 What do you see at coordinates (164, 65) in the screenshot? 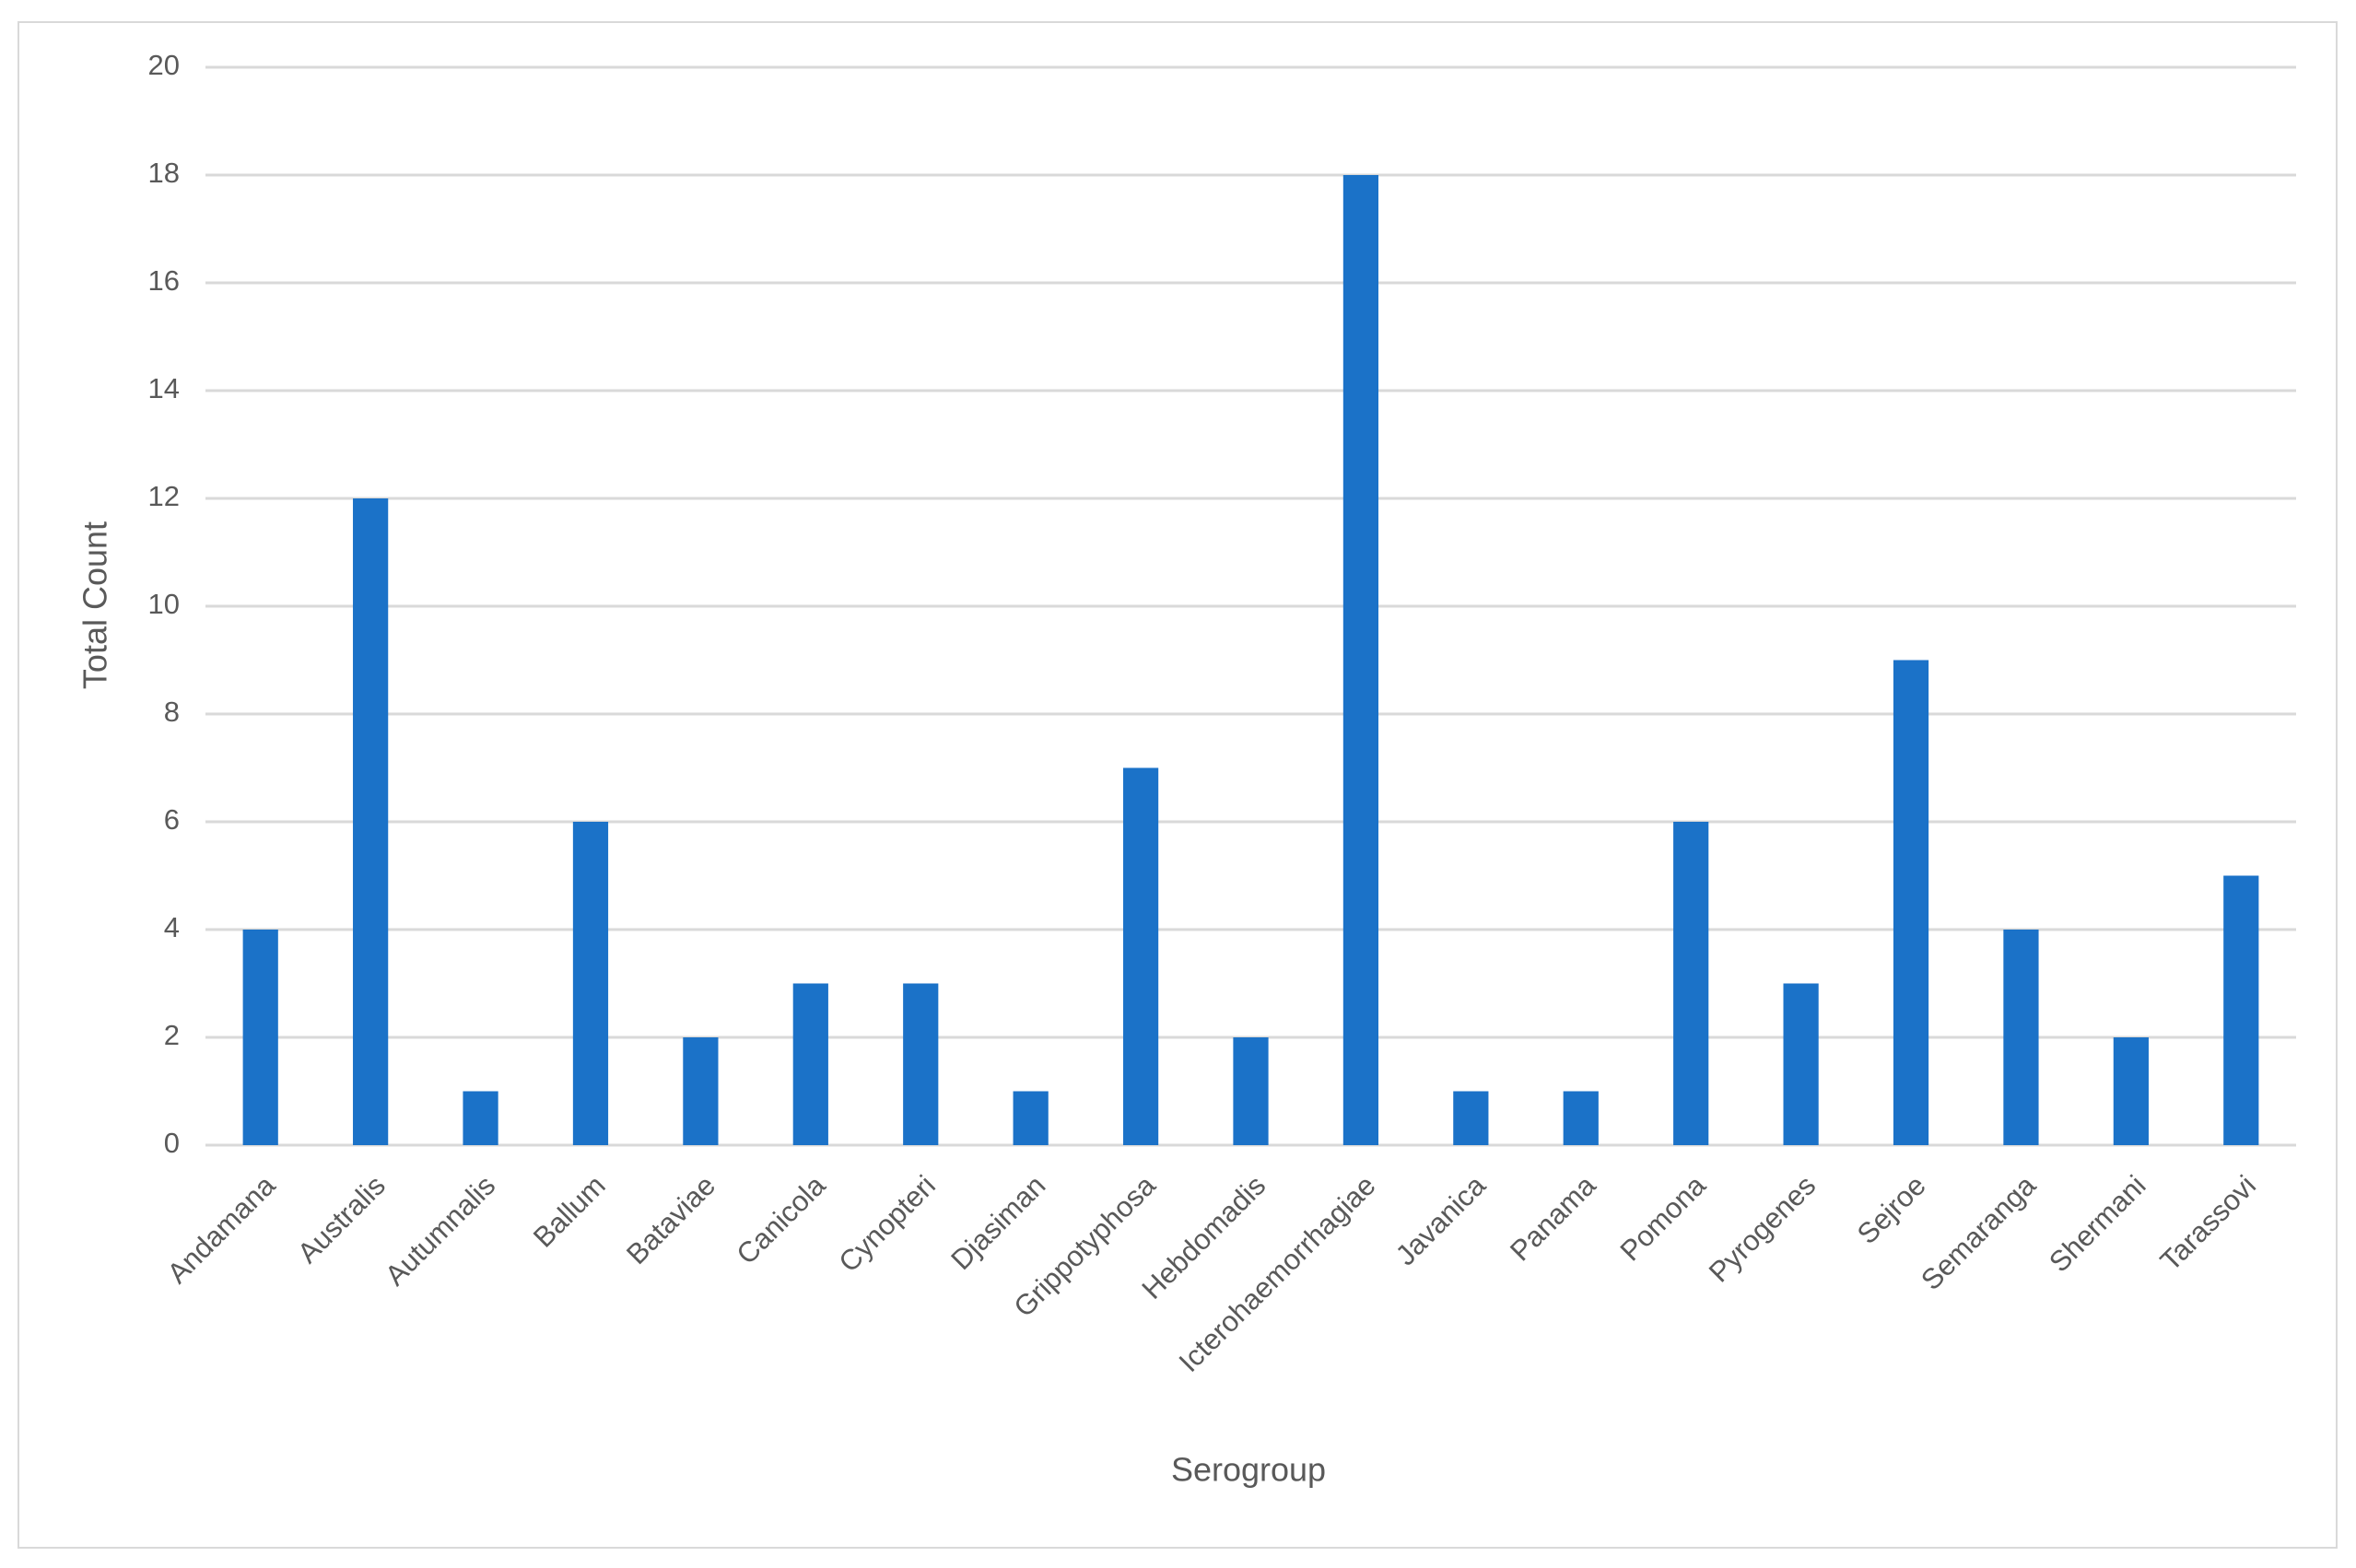
I see `y-tick-label: 20` at bounding box center [164, 65].